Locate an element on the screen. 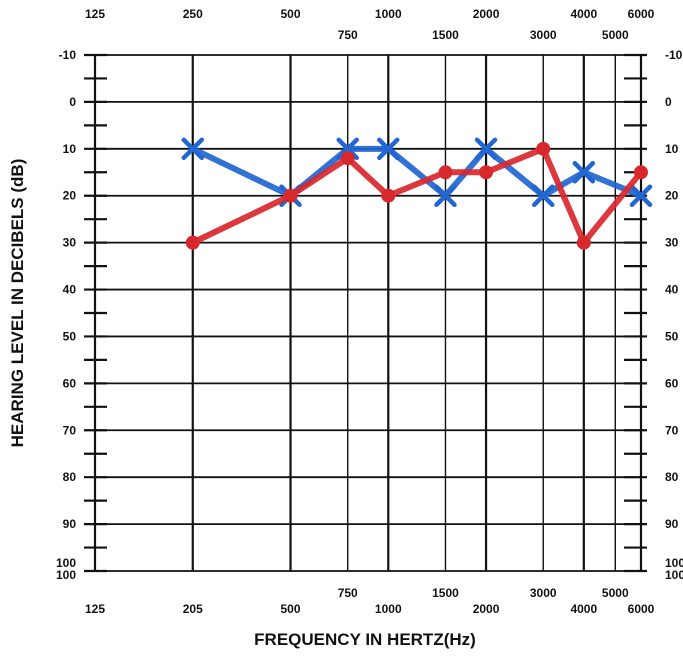 This screenshot has height=656, width=683. y-tick-label-right: 40 is located at coordinates (672, 290).